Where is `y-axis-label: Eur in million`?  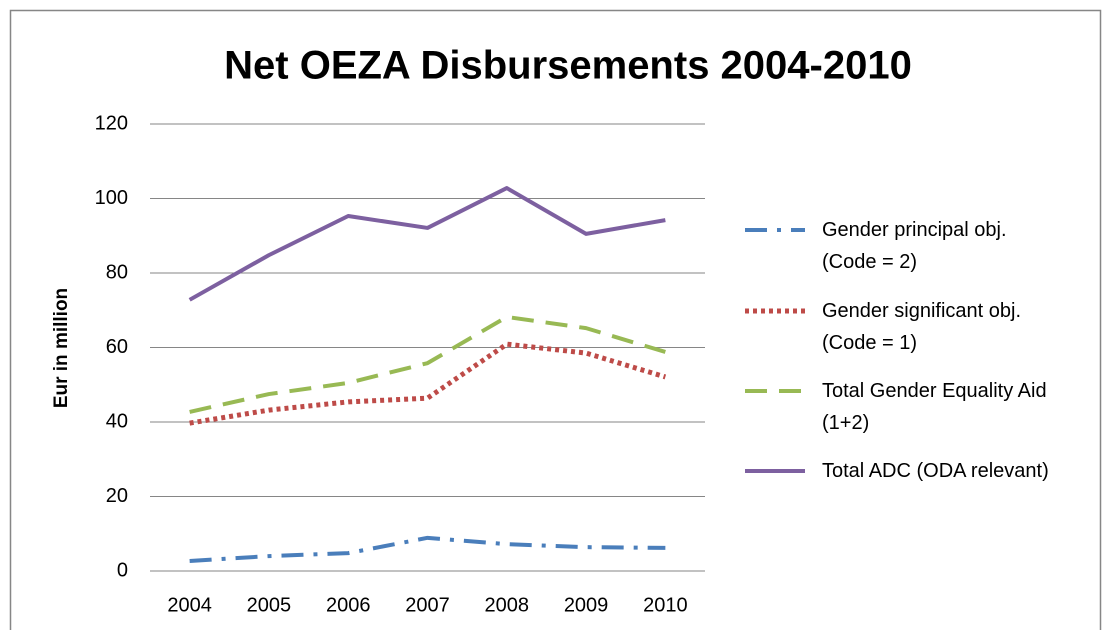 y-axis-label: Eur in million is located at coordinates (61, 348).